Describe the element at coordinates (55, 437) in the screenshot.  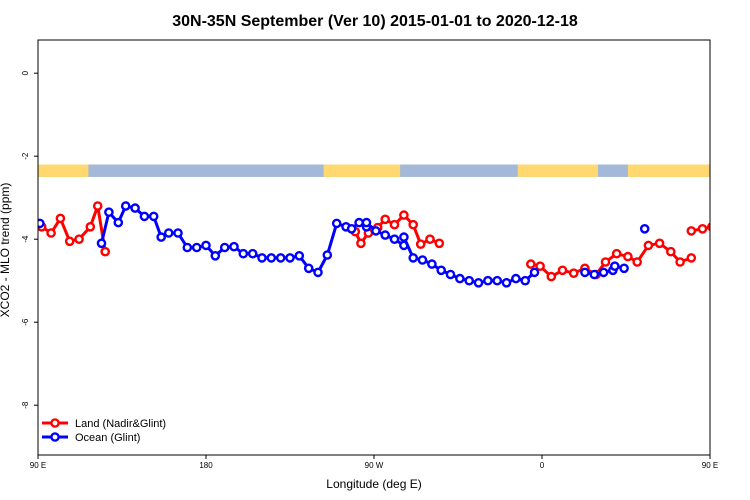
I see `legend-marker` at that location.